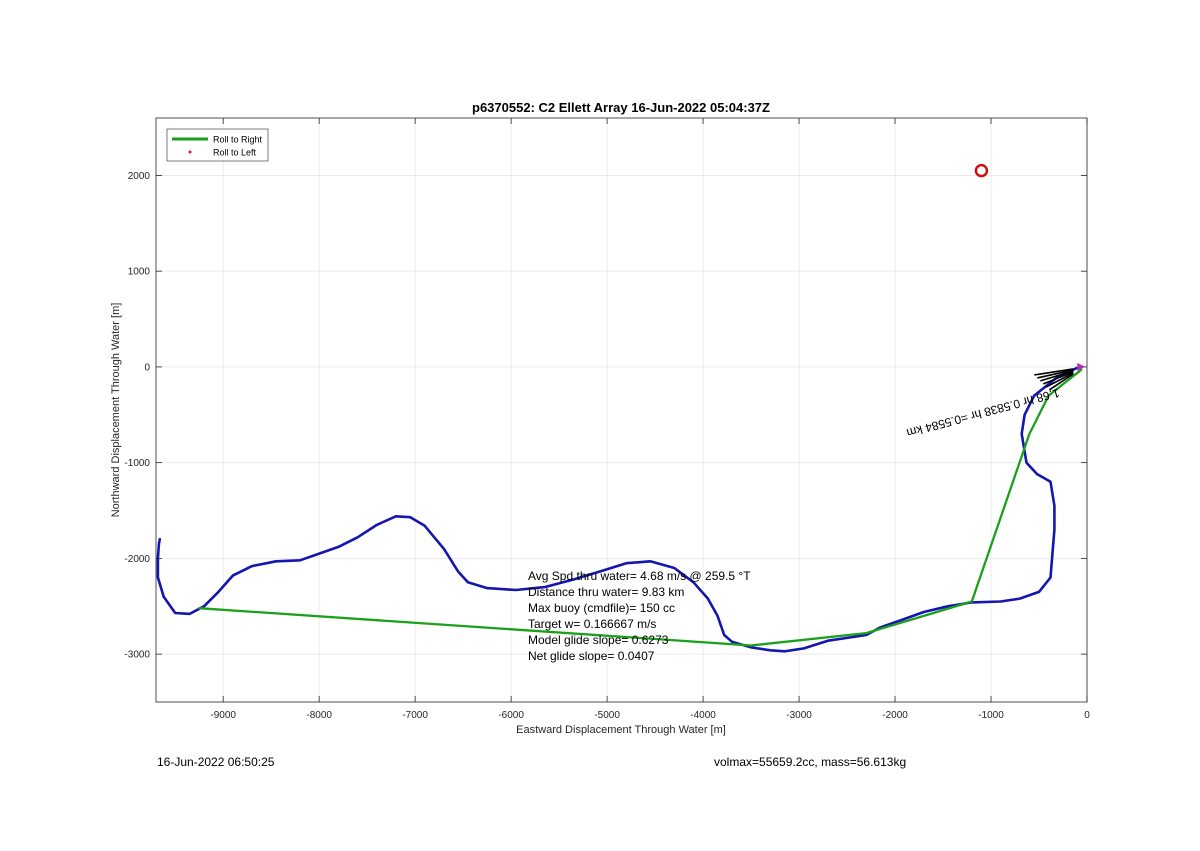  I want to click on x-axis-label: Eastward Displacement Through Water [m], so click(621, 730).